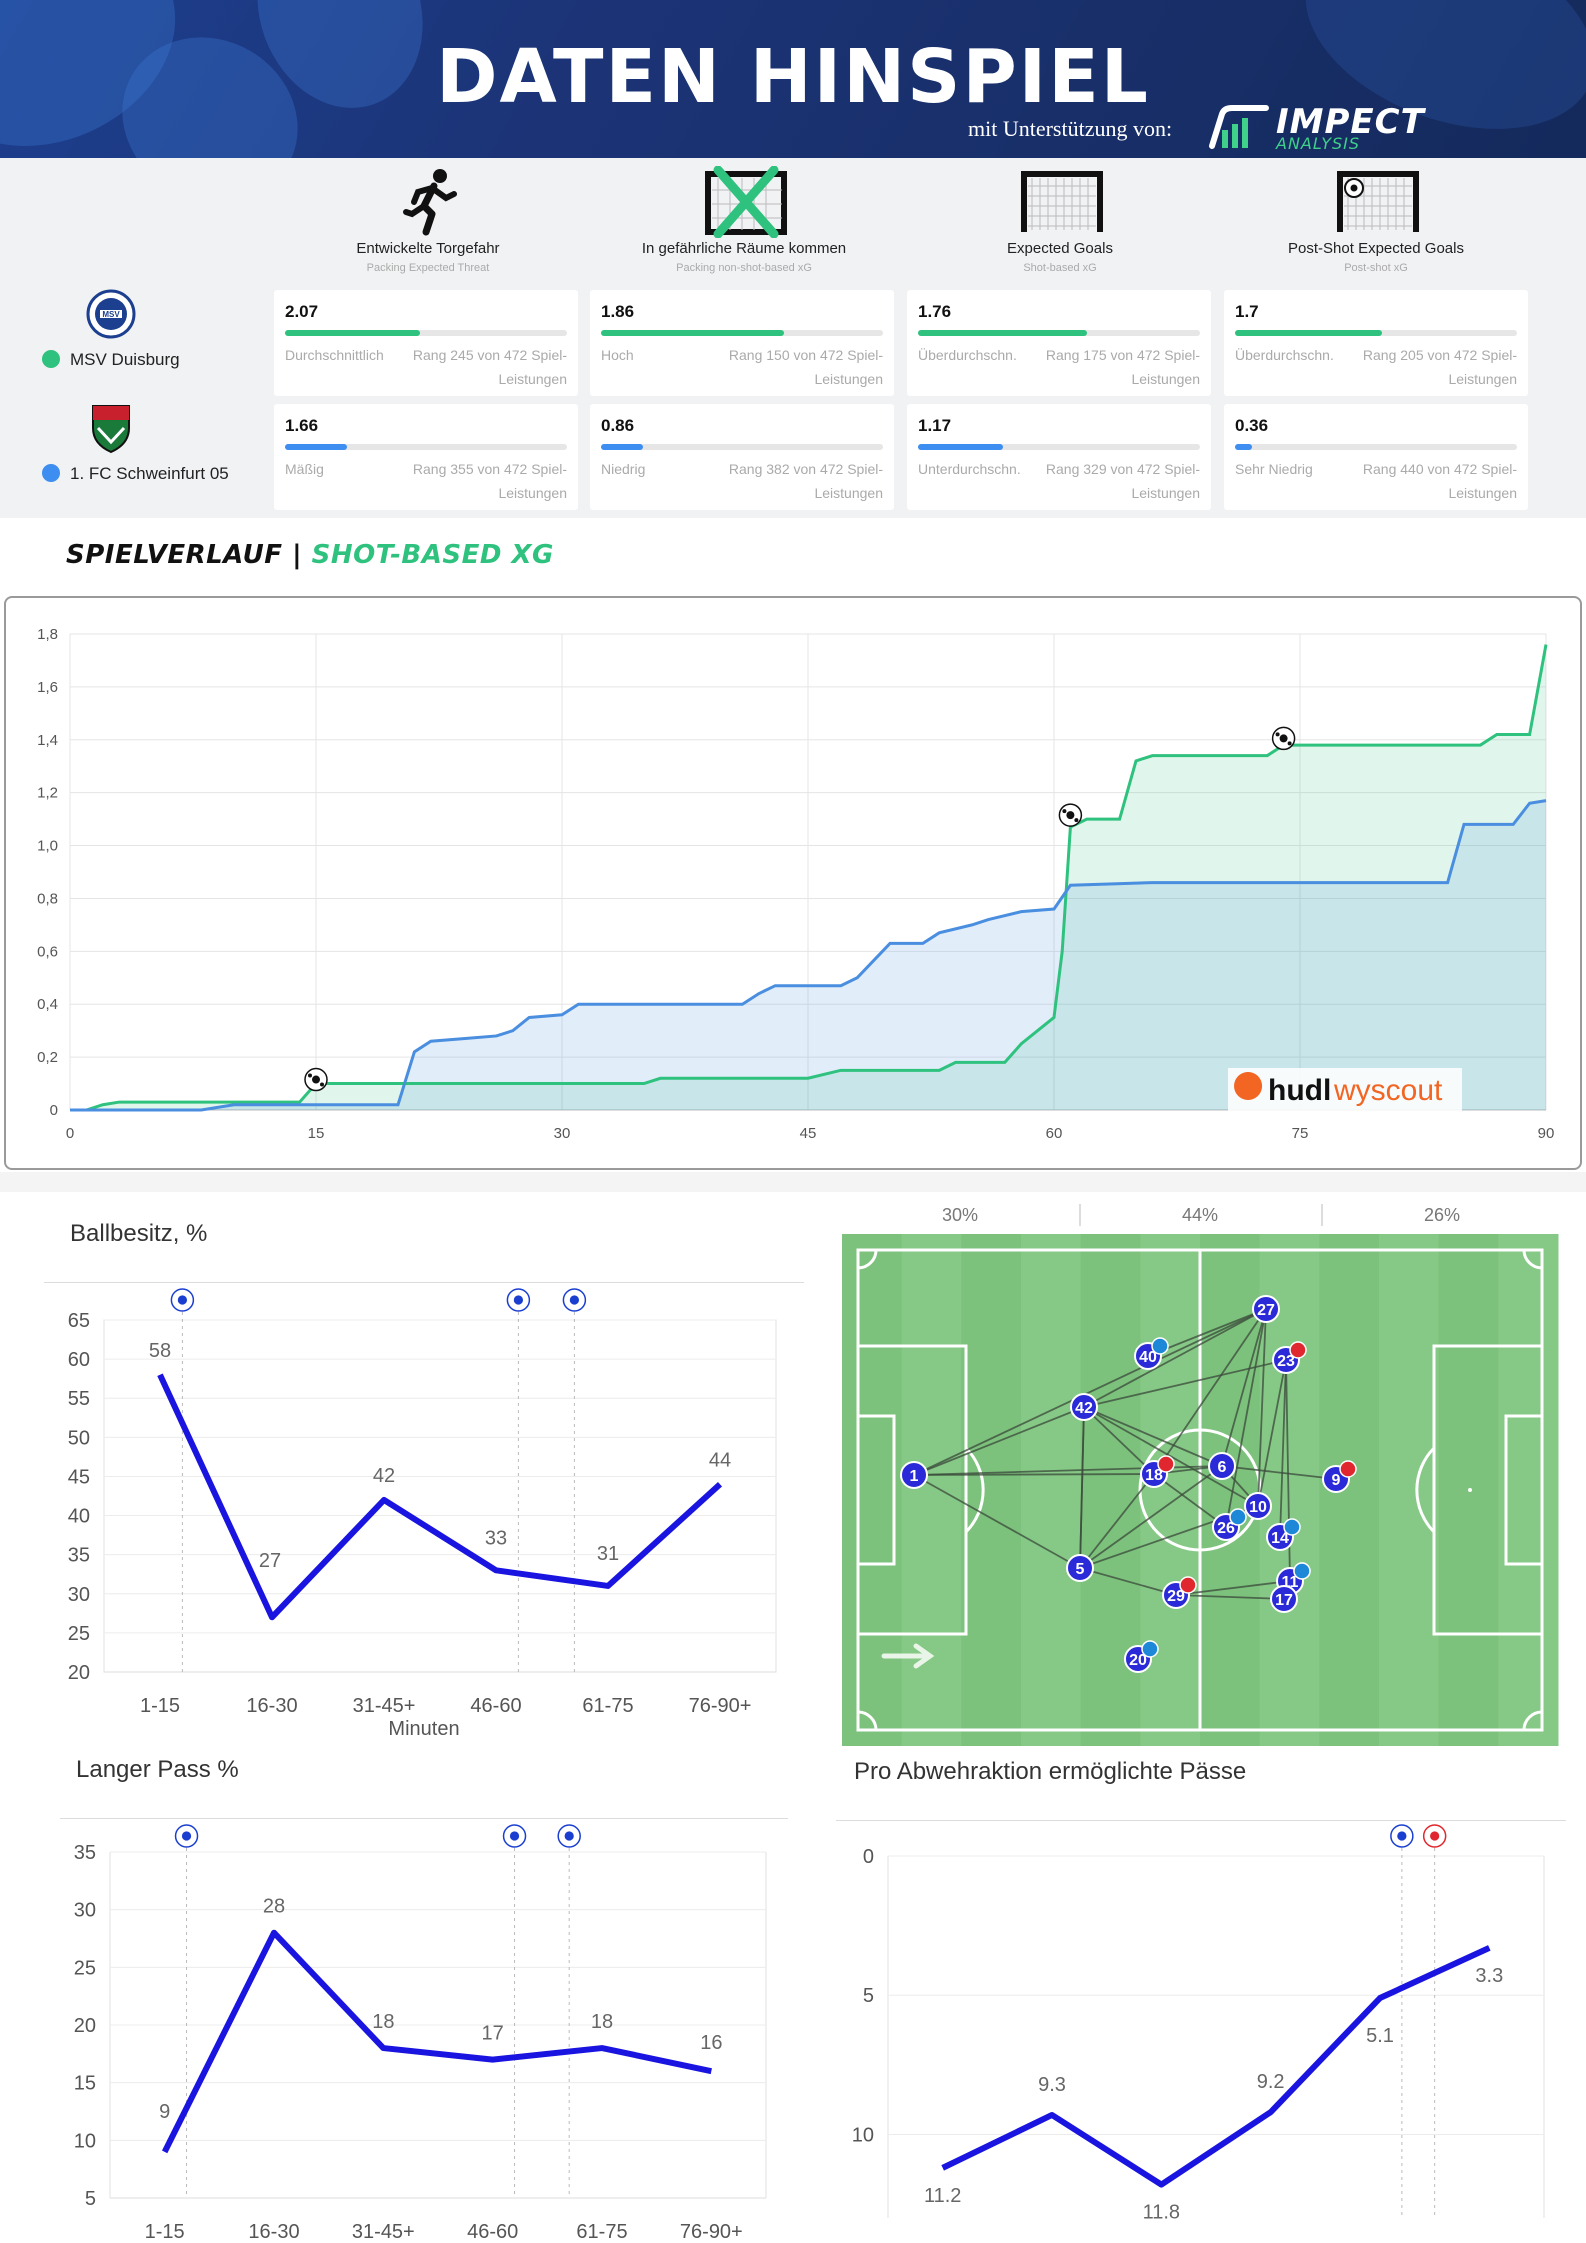 The height and width of the screenshot is (2243, 1586). Describe the element at coordinates (1222, 1467) in the screenshot. I see `player-number: 6` at that location.